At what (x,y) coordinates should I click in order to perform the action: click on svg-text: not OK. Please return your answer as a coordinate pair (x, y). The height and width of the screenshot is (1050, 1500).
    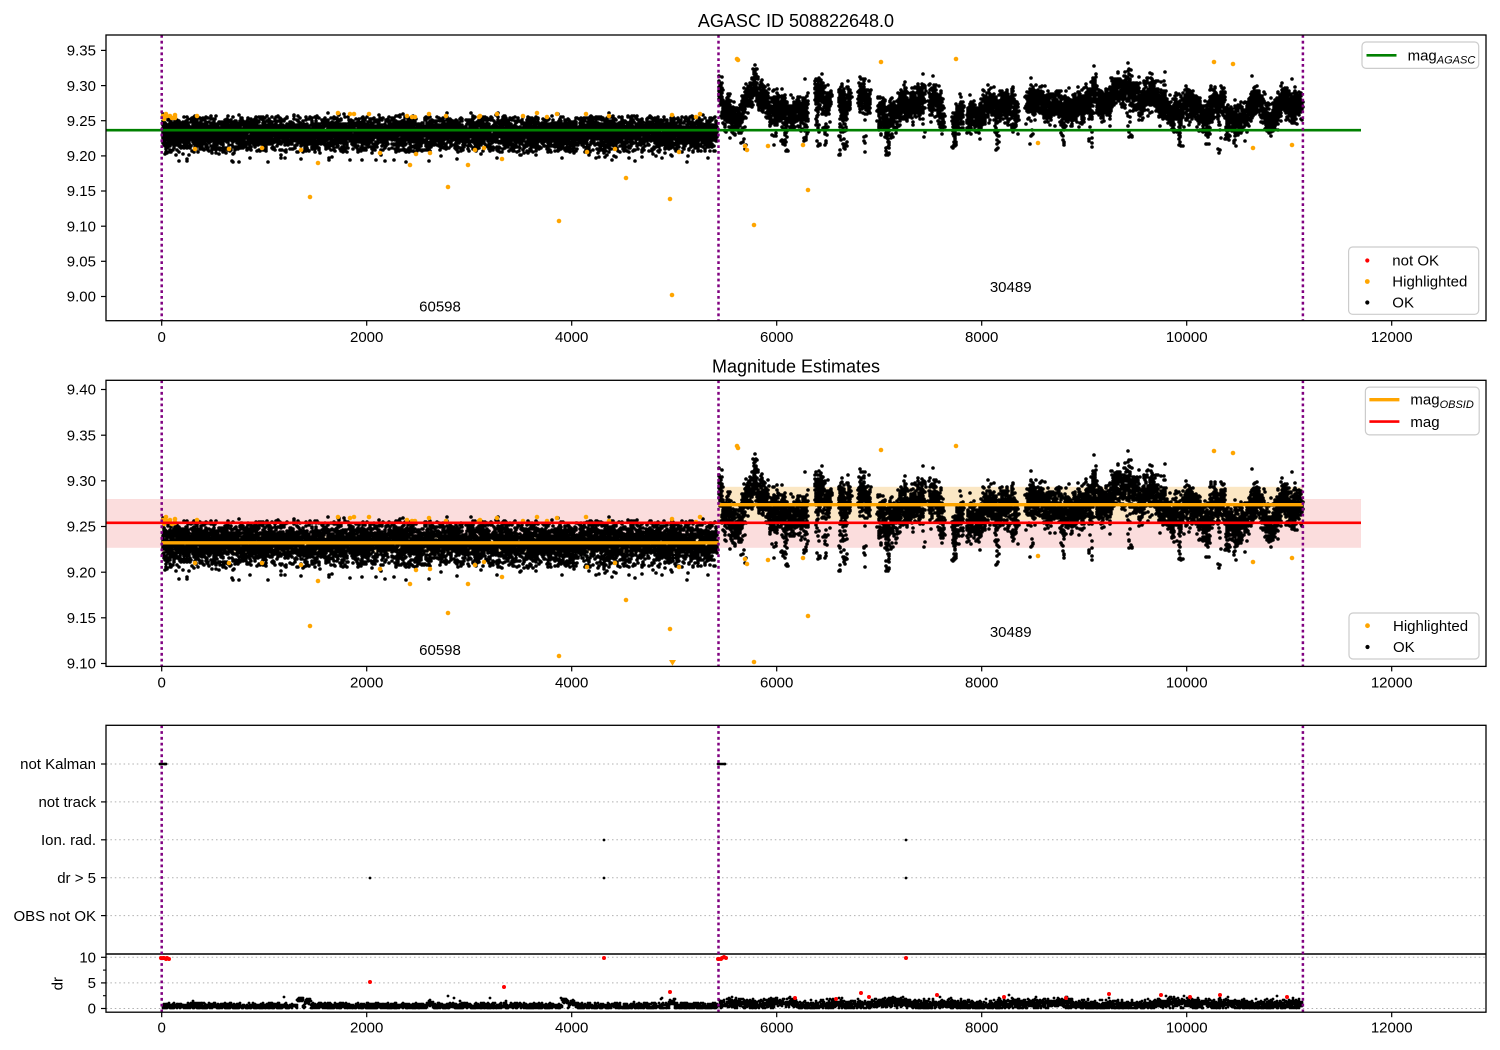
    Looking at the image, I should click on (1415, 261).